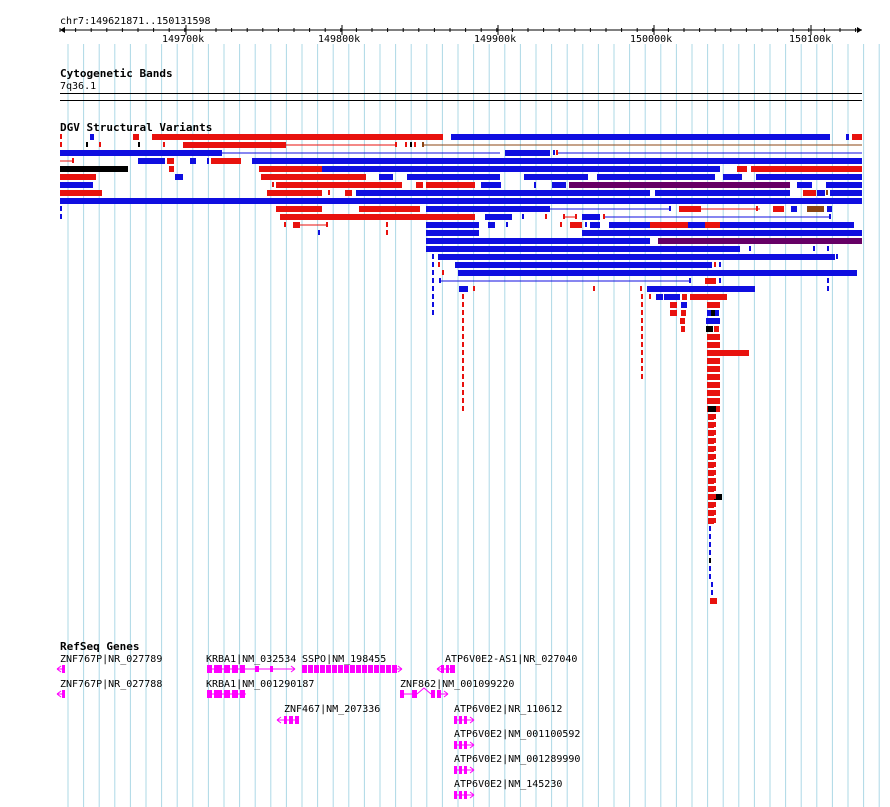 The image size is (890, 807). What do you see at coordinates (508, 709) in the screenshot?
I see `gene-label: ATP6V0E2|NR_110612` at bounding box center [508, 709].